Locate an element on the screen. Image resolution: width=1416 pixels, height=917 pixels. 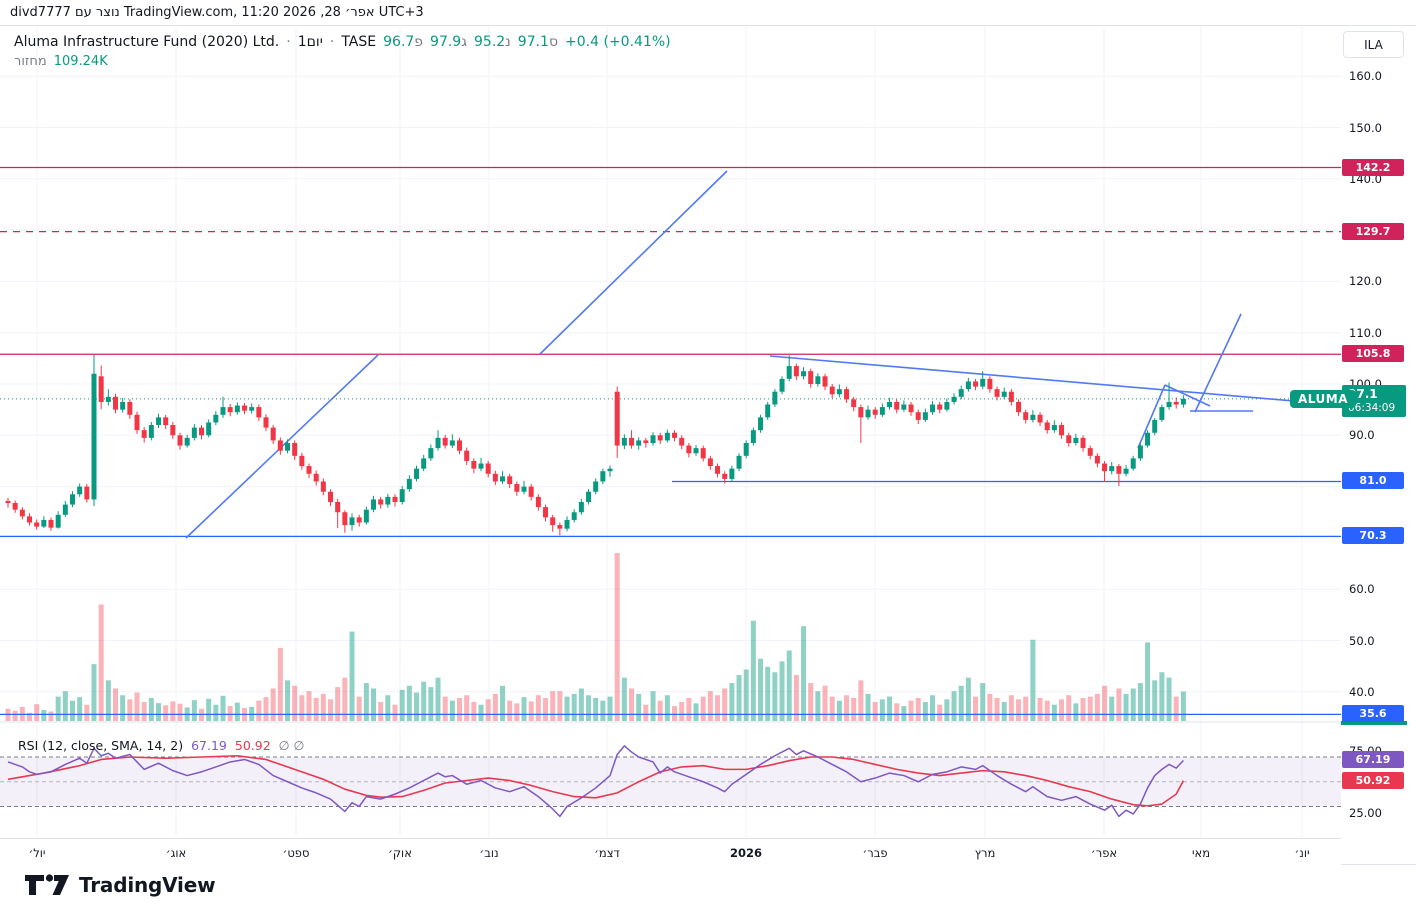
rsi-sma-value: 50.92 is located at coordinates (252, 745).